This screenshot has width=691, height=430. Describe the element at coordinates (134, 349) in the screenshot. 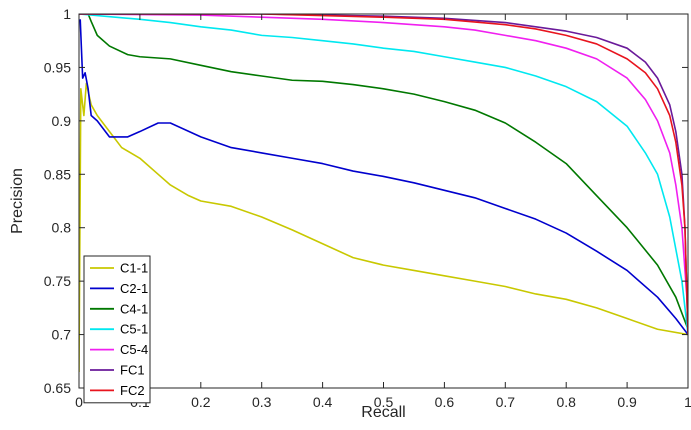

I see `legend-entry-c5-4: C5-4` at that location.